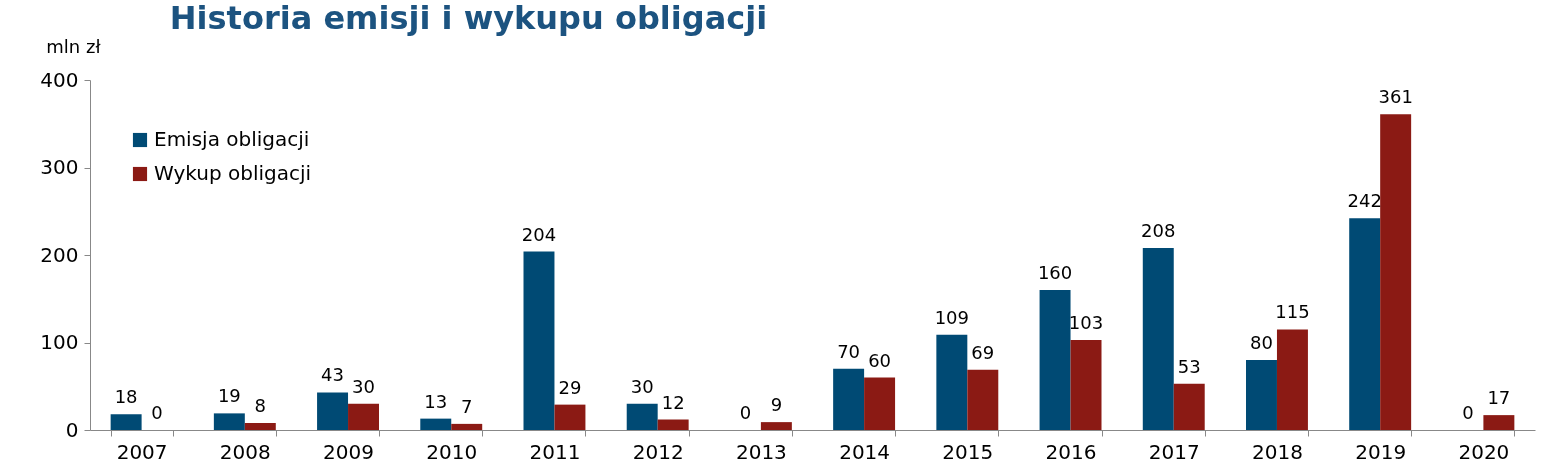 The image size is (1547, 473). Describe the element at coordinates (1381, 451) in the screenshot. I see `x-tick-label: 2019` at that location.